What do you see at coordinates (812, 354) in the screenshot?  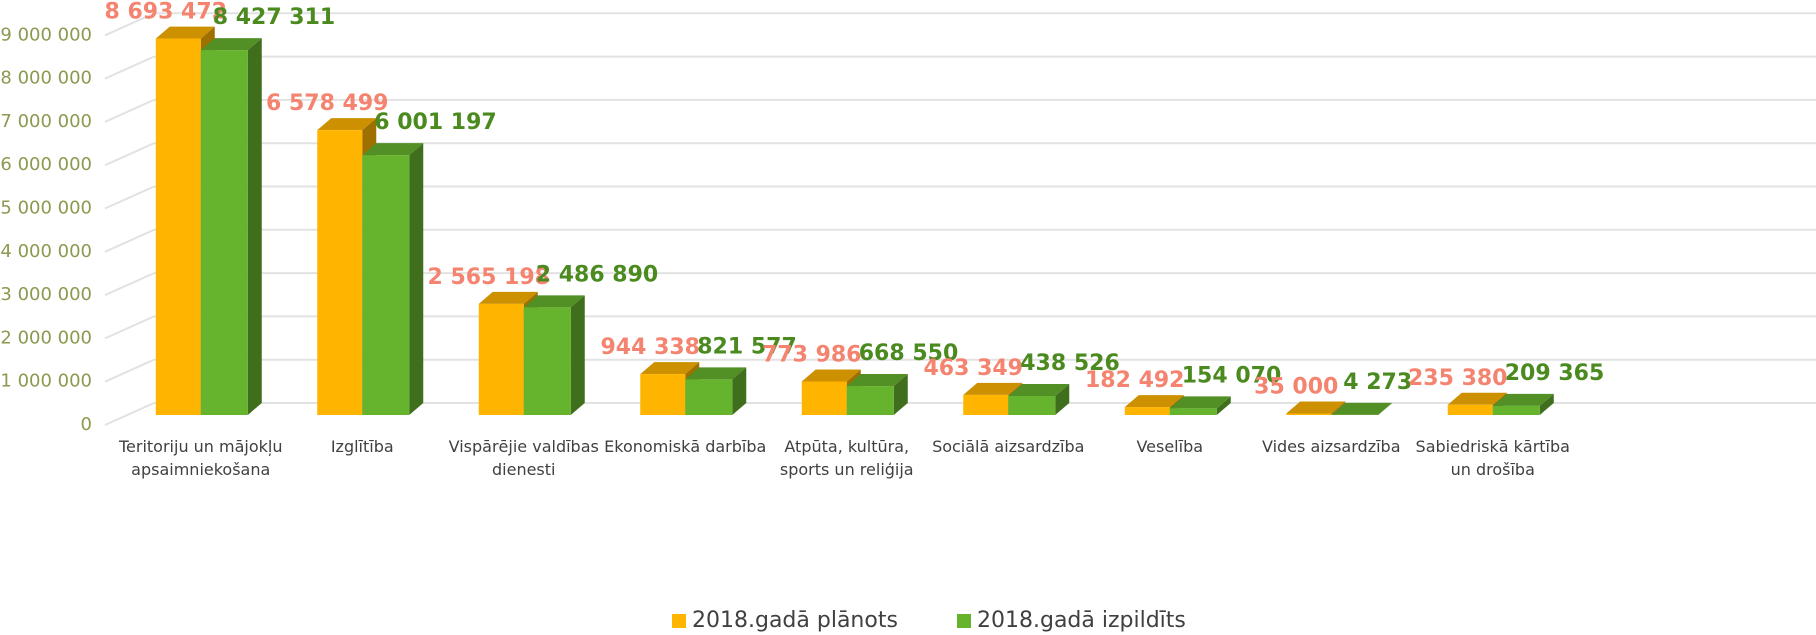 I see `value-label: 773 986` at bounding box center [812, 354].